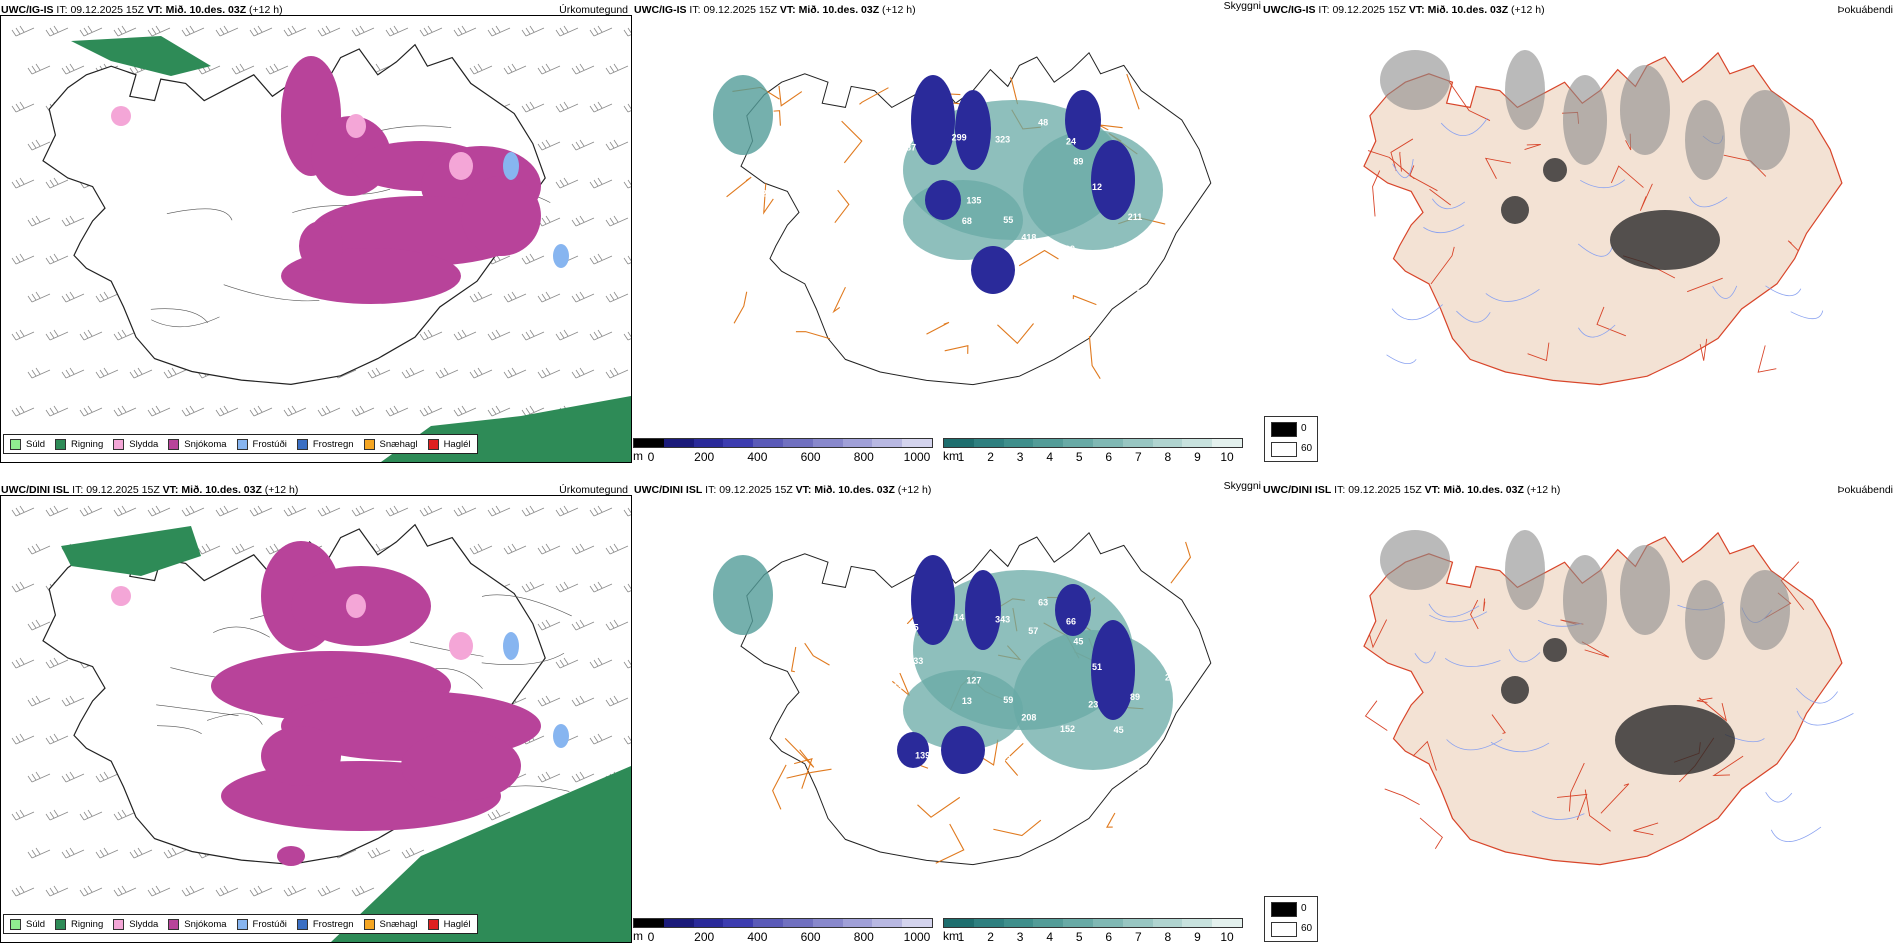  Describe the element at coordinates (561, 256) in the screenshot. I see `freezing-drizzle-area` at that location.